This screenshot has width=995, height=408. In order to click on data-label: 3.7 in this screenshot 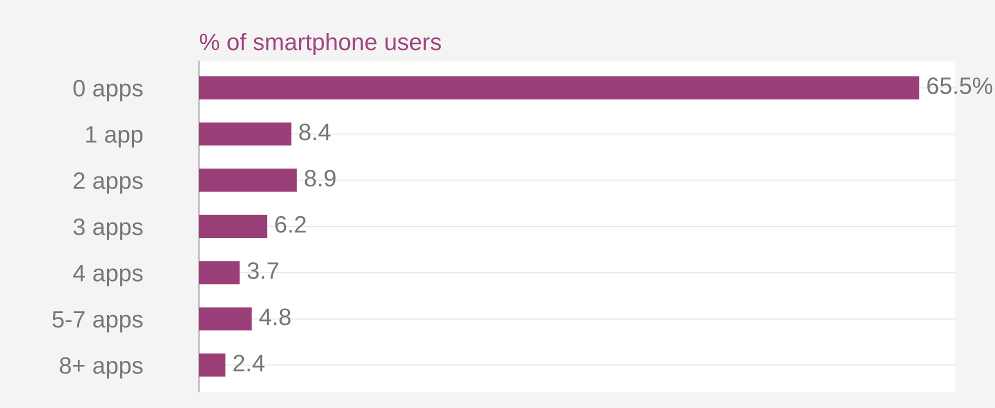, I will do `click(263, 270)`.